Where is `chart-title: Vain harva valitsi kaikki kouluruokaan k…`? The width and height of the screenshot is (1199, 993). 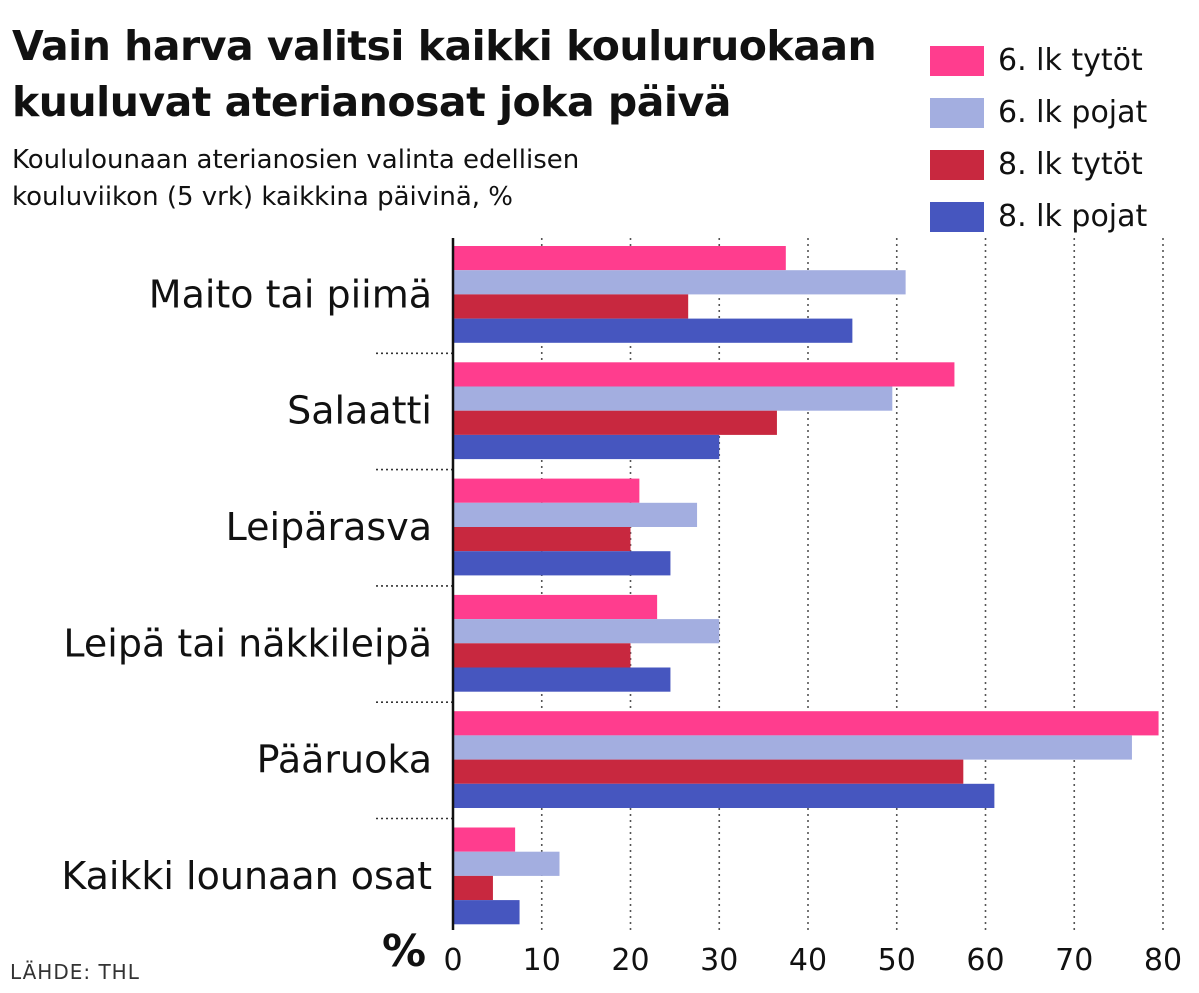 chart-title: Vain harva valitsi kaikki kouluruokaan k… is located at coordinates (444, 74).